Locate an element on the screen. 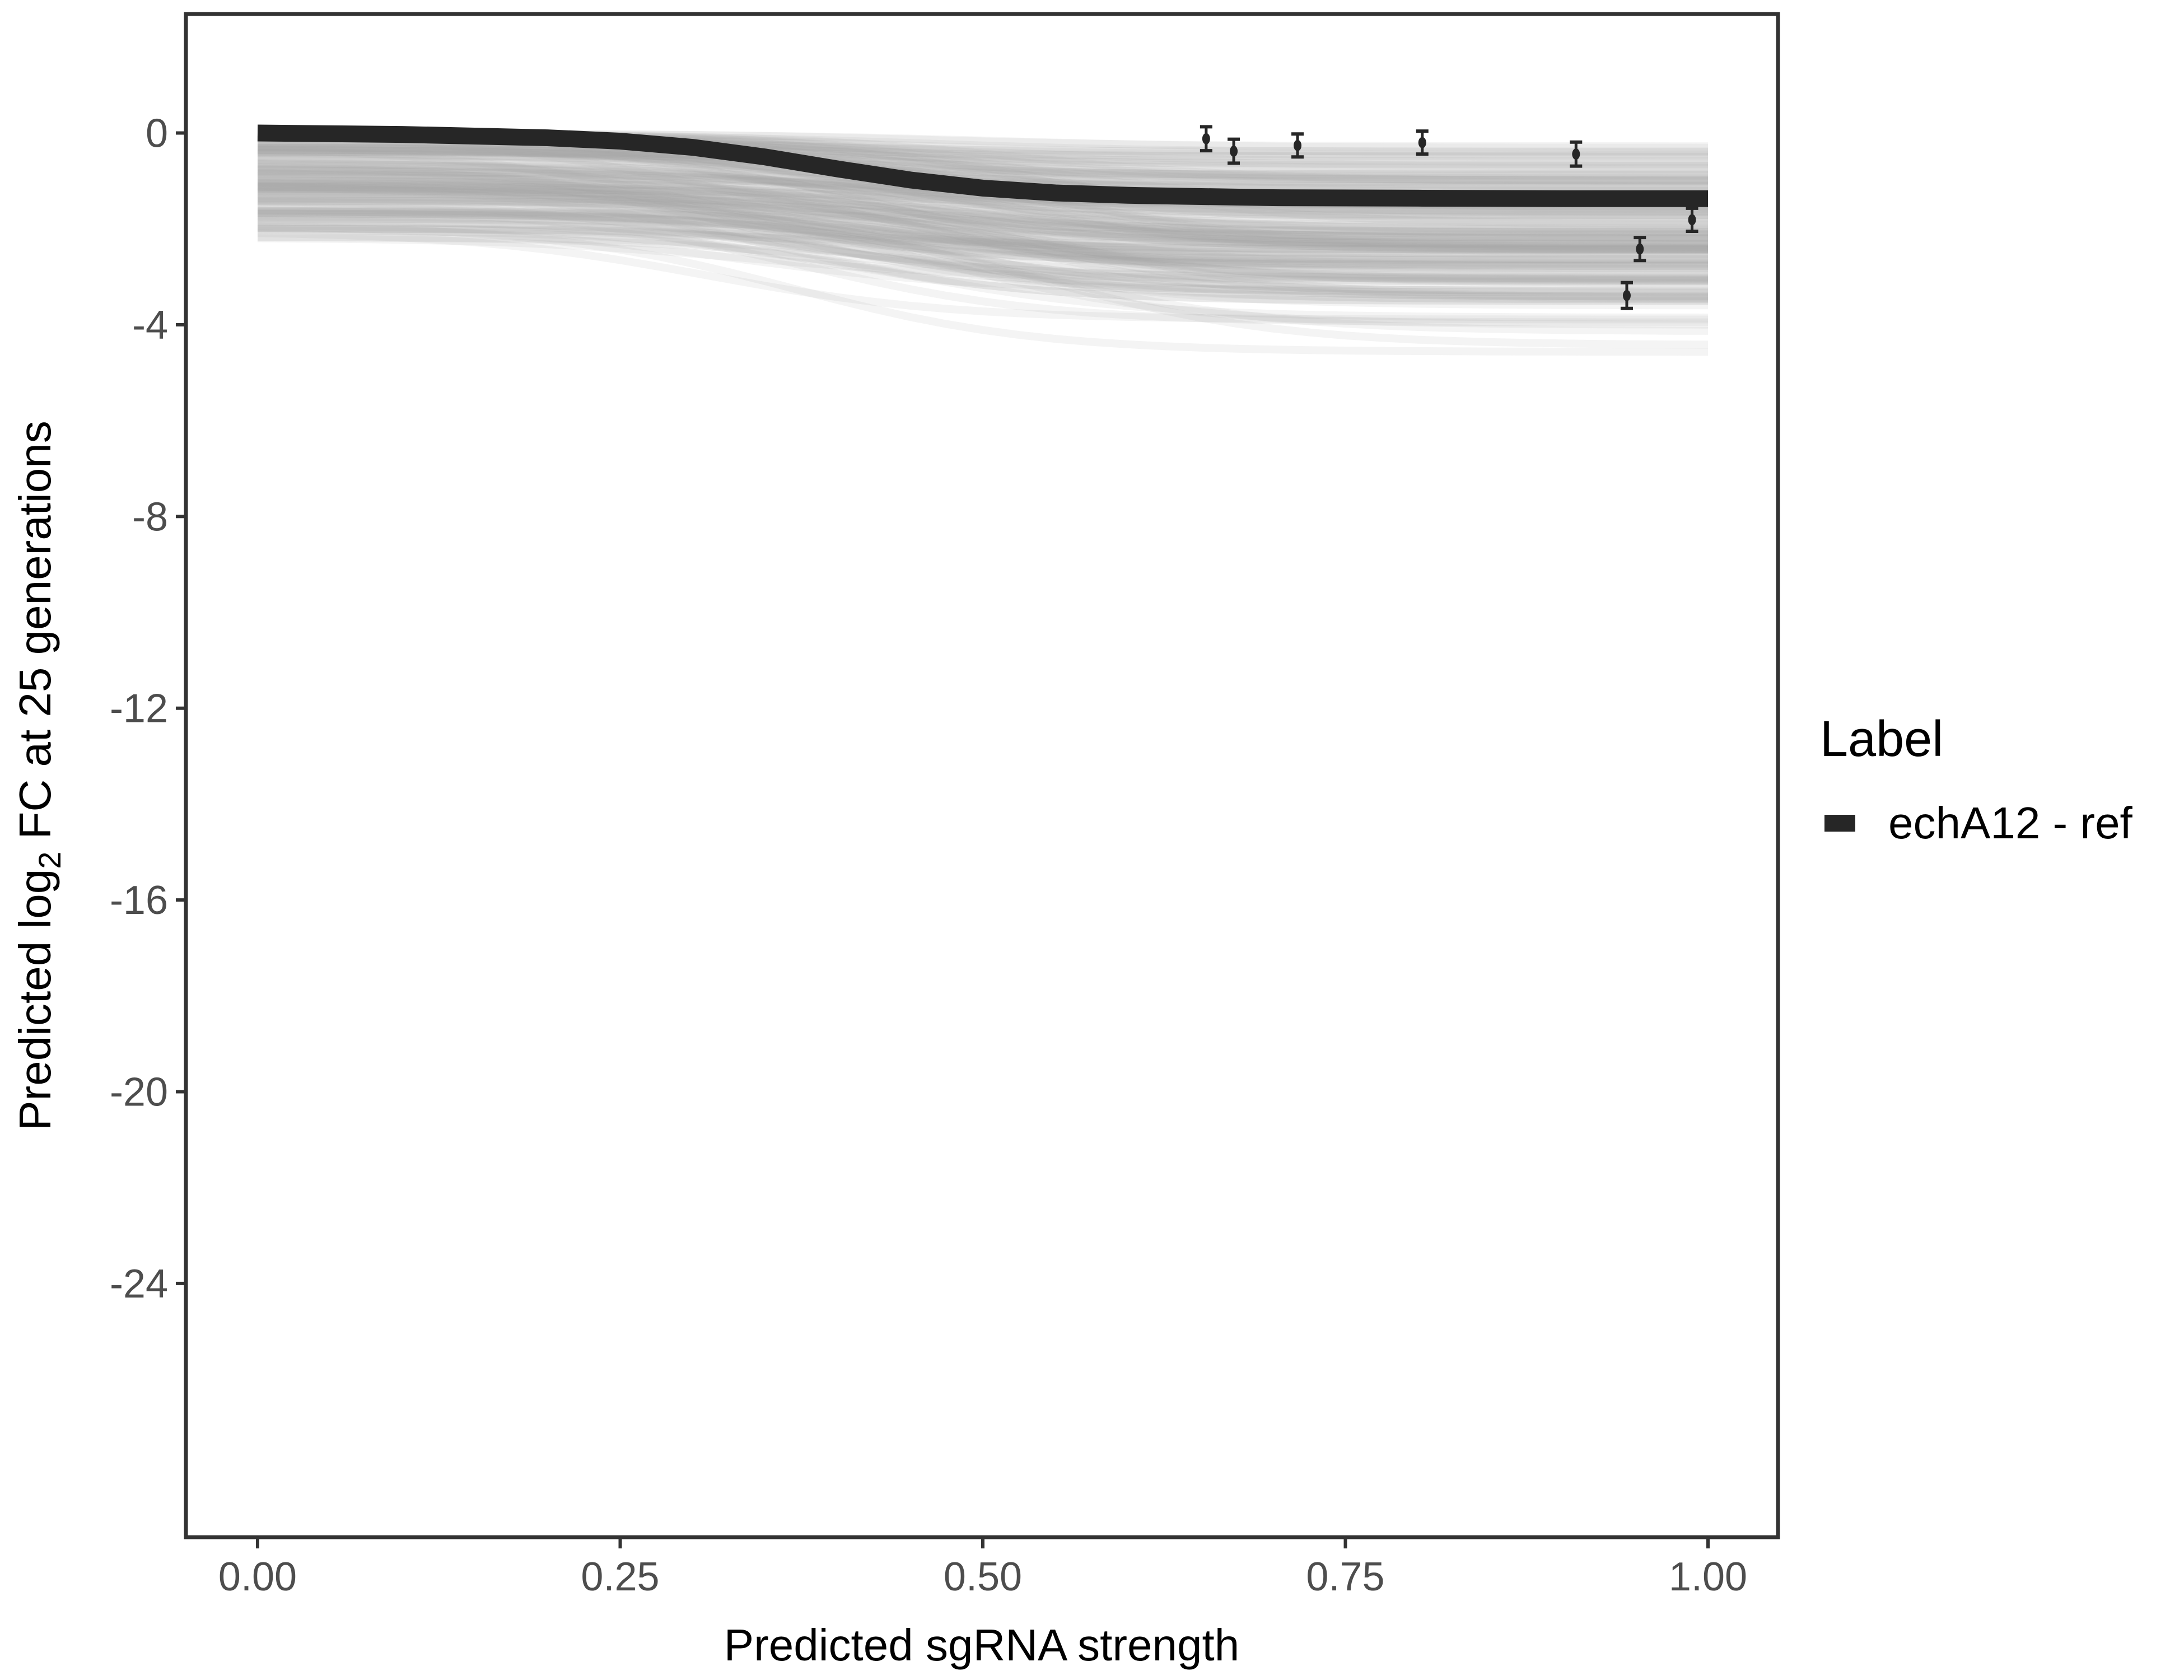  x-tick-label: 0.50 is located at coordinates (983, 1577).